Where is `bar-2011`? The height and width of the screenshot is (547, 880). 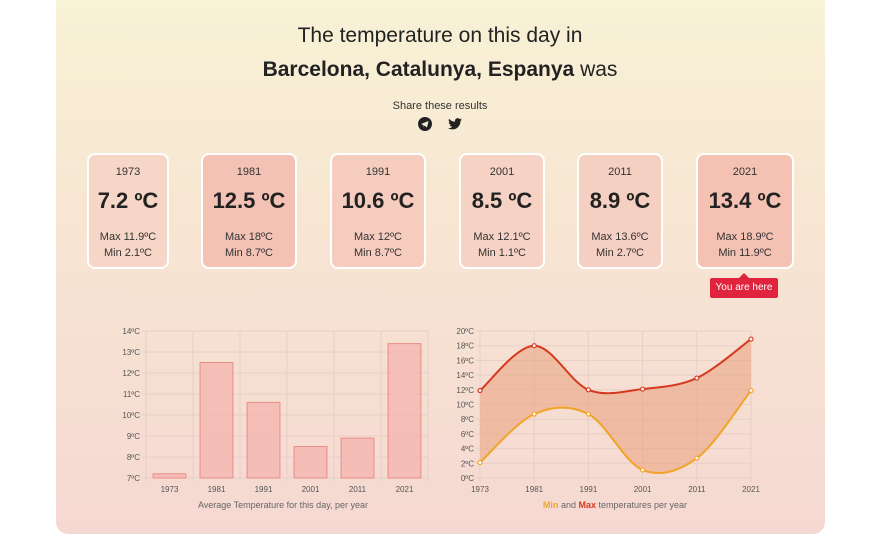 bar-2011 is located at coordinates (357, 458).